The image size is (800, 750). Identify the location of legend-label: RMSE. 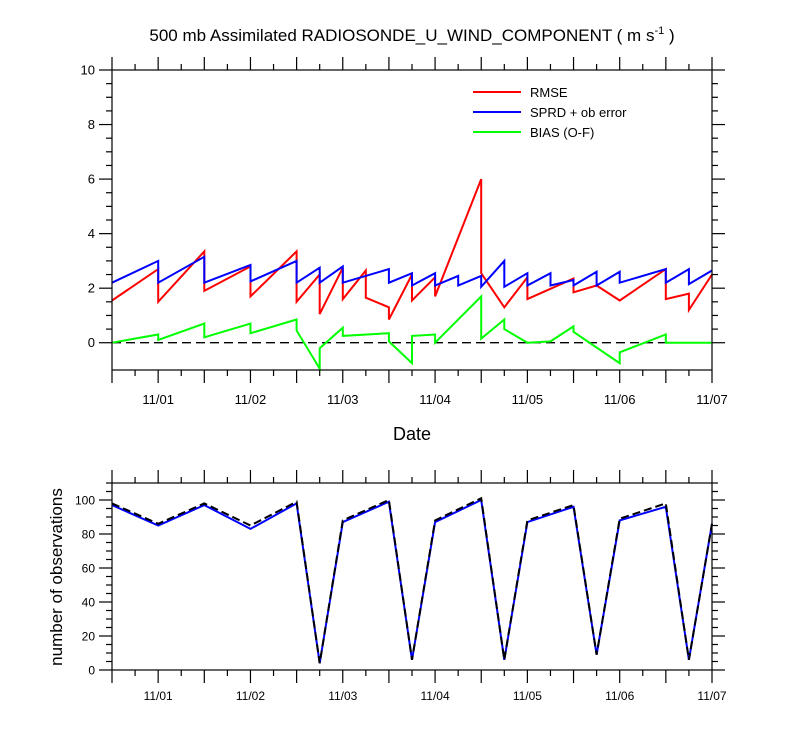
(549, 92).